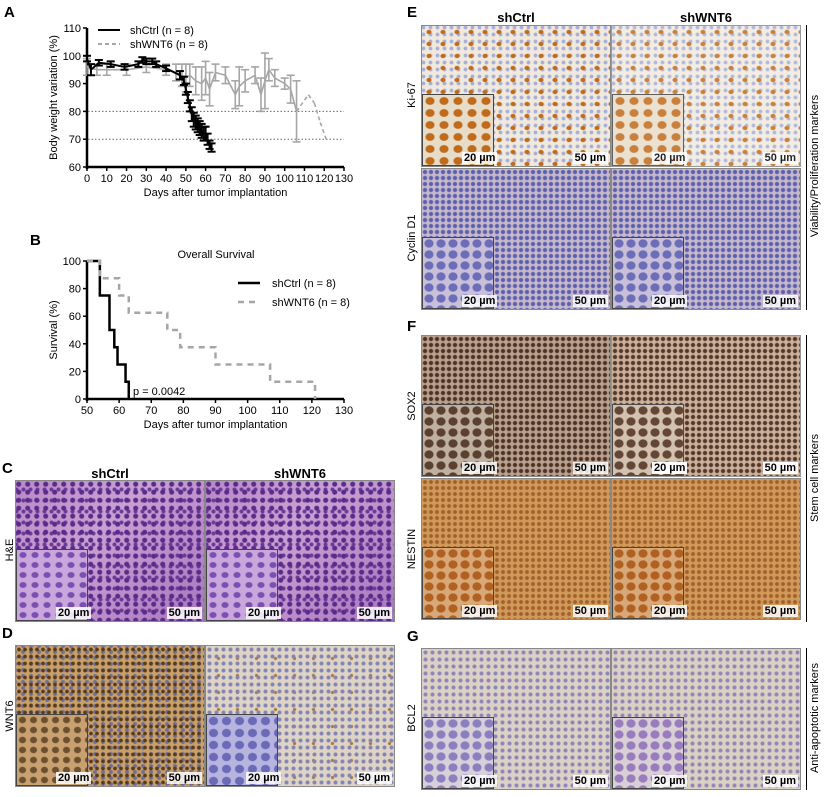 The image size is (825, 797). I want to click on row-label-sox2: SOX2, so click(412, 406).